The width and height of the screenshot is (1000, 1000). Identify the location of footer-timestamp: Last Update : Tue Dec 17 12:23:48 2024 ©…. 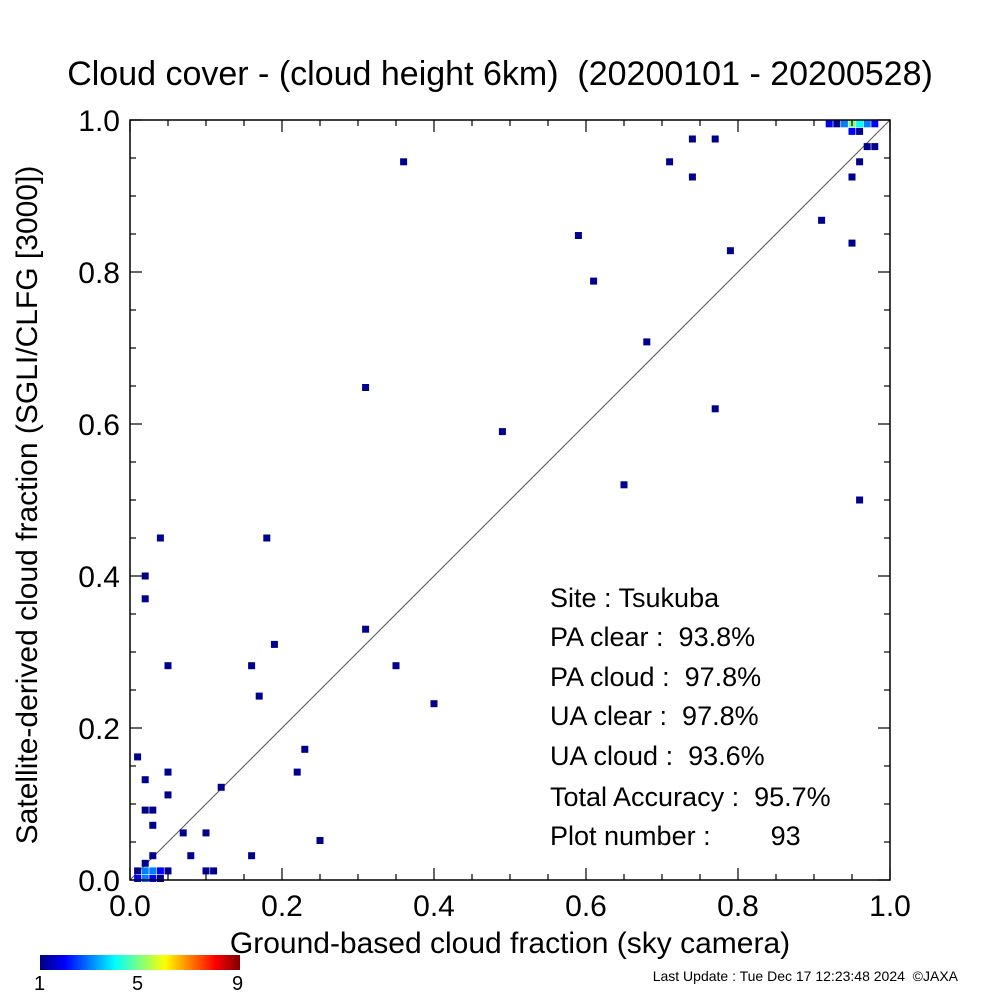
(805, 976).